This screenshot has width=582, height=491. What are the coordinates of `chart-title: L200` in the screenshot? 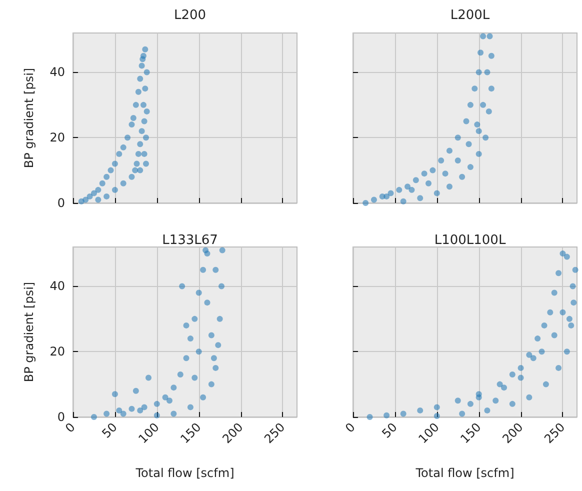 It's located at (190, 15).